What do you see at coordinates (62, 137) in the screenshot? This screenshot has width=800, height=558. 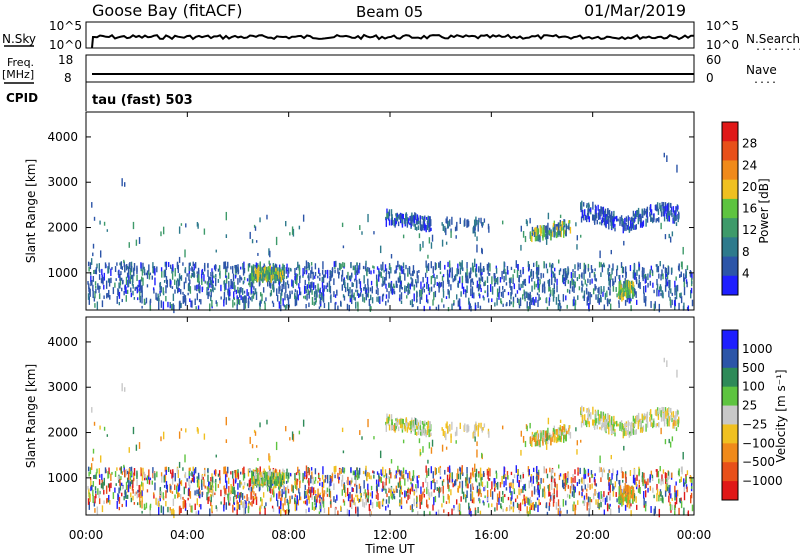 I see `y-tick-label: 4000` at bounding box center [62, 137].